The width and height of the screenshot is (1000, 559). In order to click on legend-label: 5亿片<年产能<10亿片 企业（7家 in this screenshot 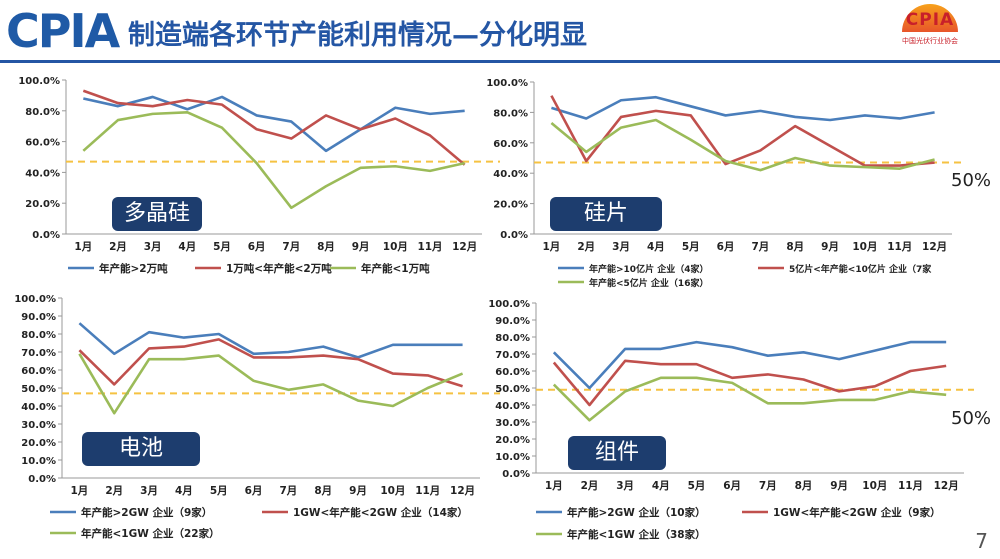, I will do `click(860, 269)`.